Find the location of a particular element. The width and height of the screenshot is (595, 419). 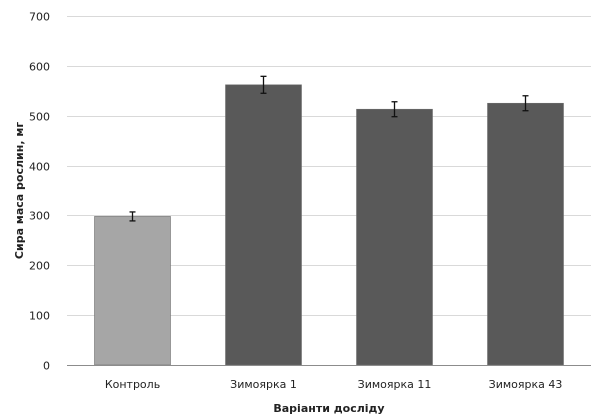

y-tick-label: 300 is located at coordinates (39, 216).